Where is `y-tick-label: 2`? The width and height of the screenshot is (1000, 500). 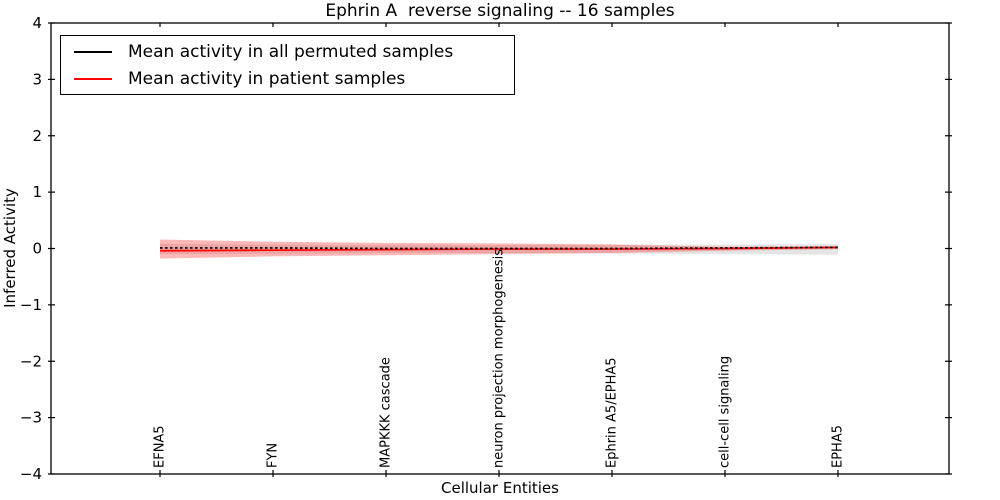 y-tick-label: 2 is located at coordinates (37, 136).